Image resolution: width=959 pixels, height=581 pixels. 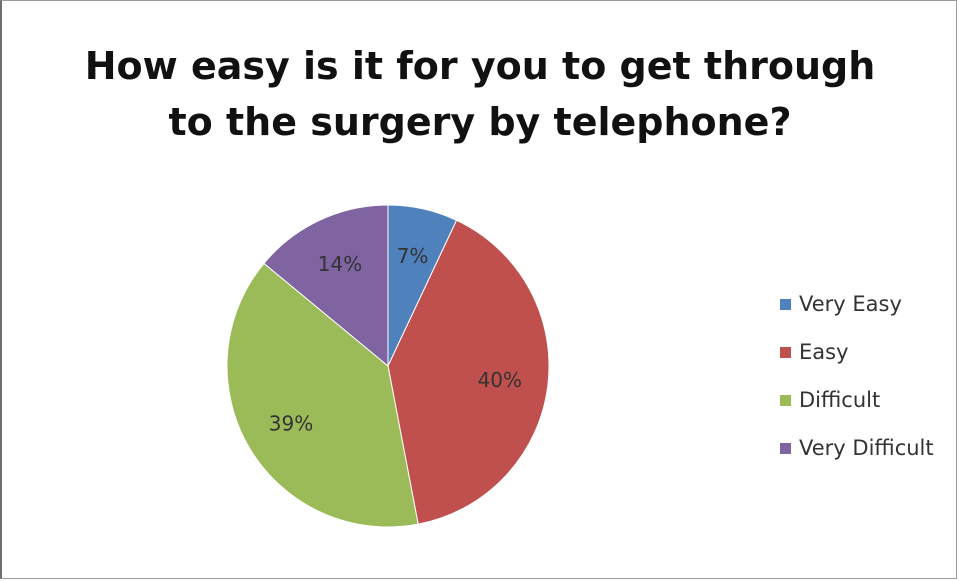 I want to click on pie-slice-easy, so click(x=468, y=372).